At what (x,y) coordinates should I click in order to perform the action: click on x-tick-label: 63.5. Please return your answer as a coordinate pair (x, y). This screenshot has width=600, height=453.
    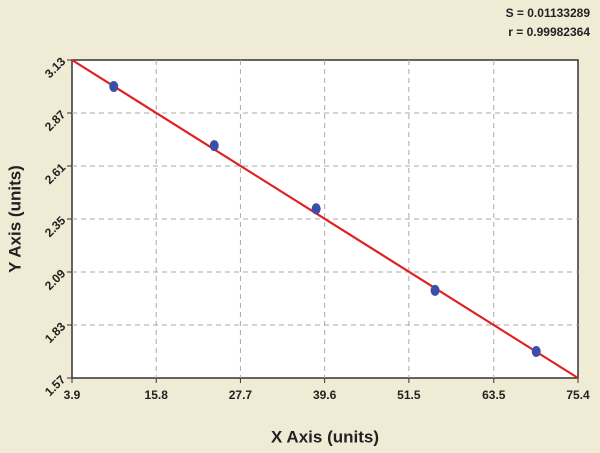
    Looking at the image, I should click on (494, 395).